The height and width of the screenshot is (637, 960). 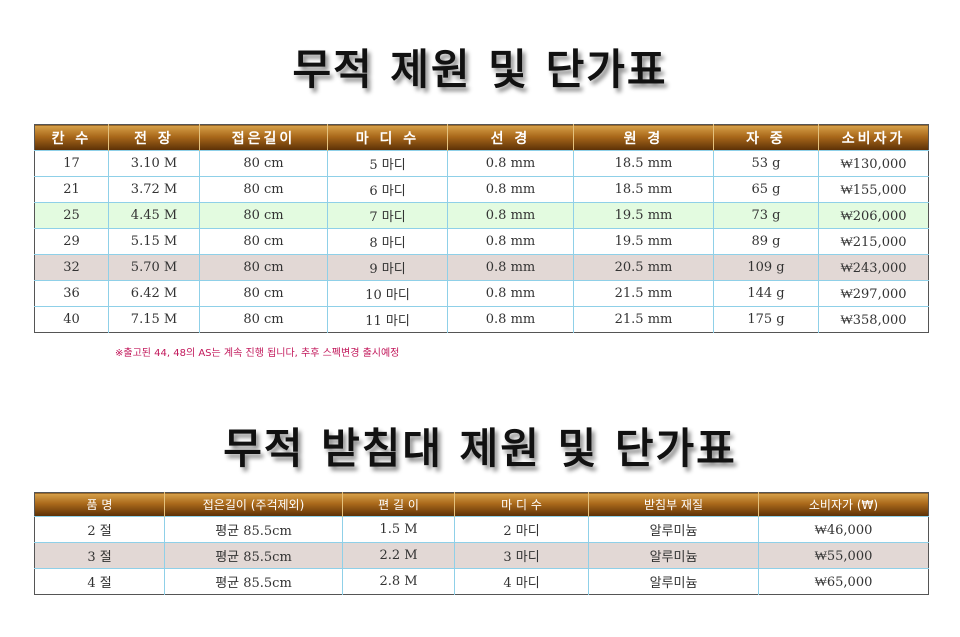 What do you see at coordinates (521, 581) in the screenshot?
I see `table-cell: 4 마디` at bounding box center [521, 581].